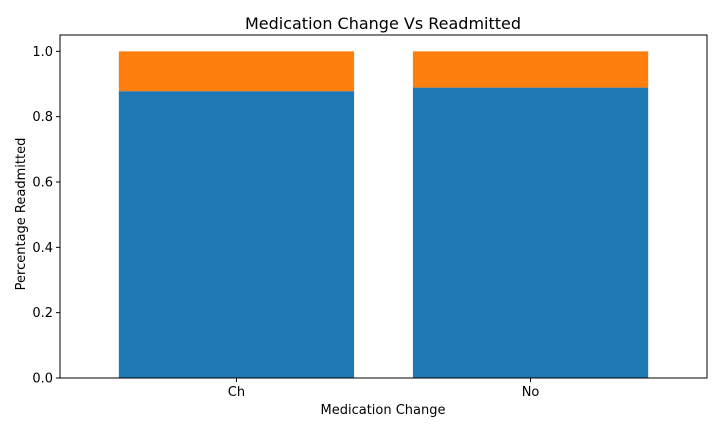 The width and height of the screenshot is (720, 432). Describe the element at coordinates (42, 248) in the screenshot. I see `y-tick-label: 0.4` at that location.